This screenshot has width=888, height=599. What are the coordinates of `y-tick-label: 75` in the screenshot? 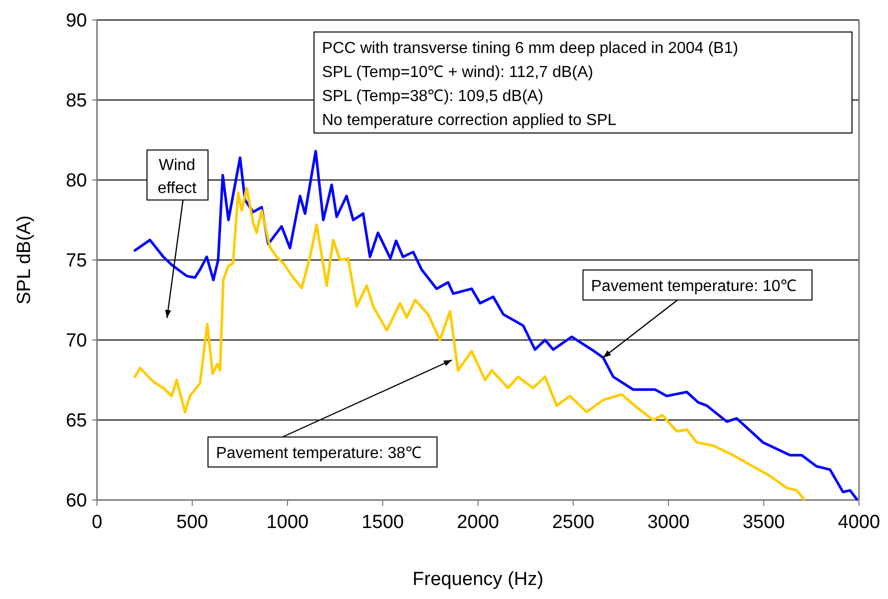 It's located at (76, 261).